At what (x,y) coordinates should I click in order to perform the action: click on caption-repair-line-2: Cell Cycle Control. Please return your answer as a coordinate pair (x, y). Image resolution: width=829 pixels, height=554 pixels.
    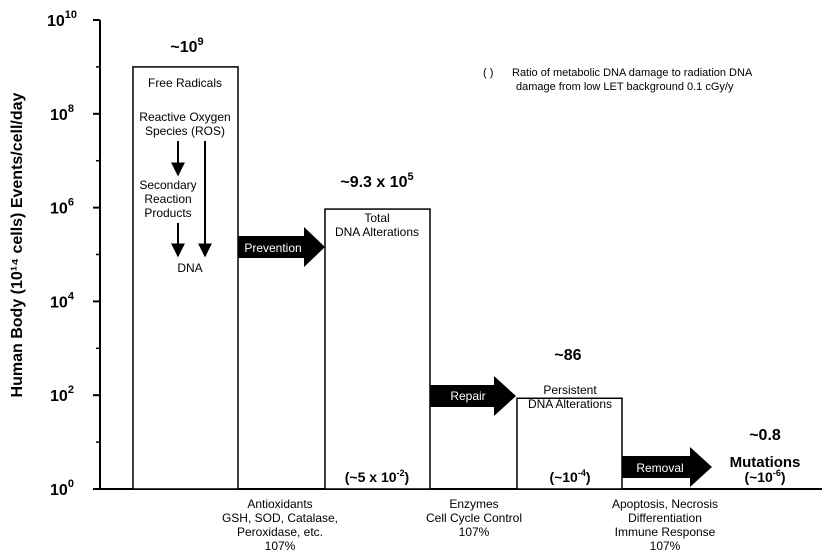
    Looking at the image, I should click on (474, 518).